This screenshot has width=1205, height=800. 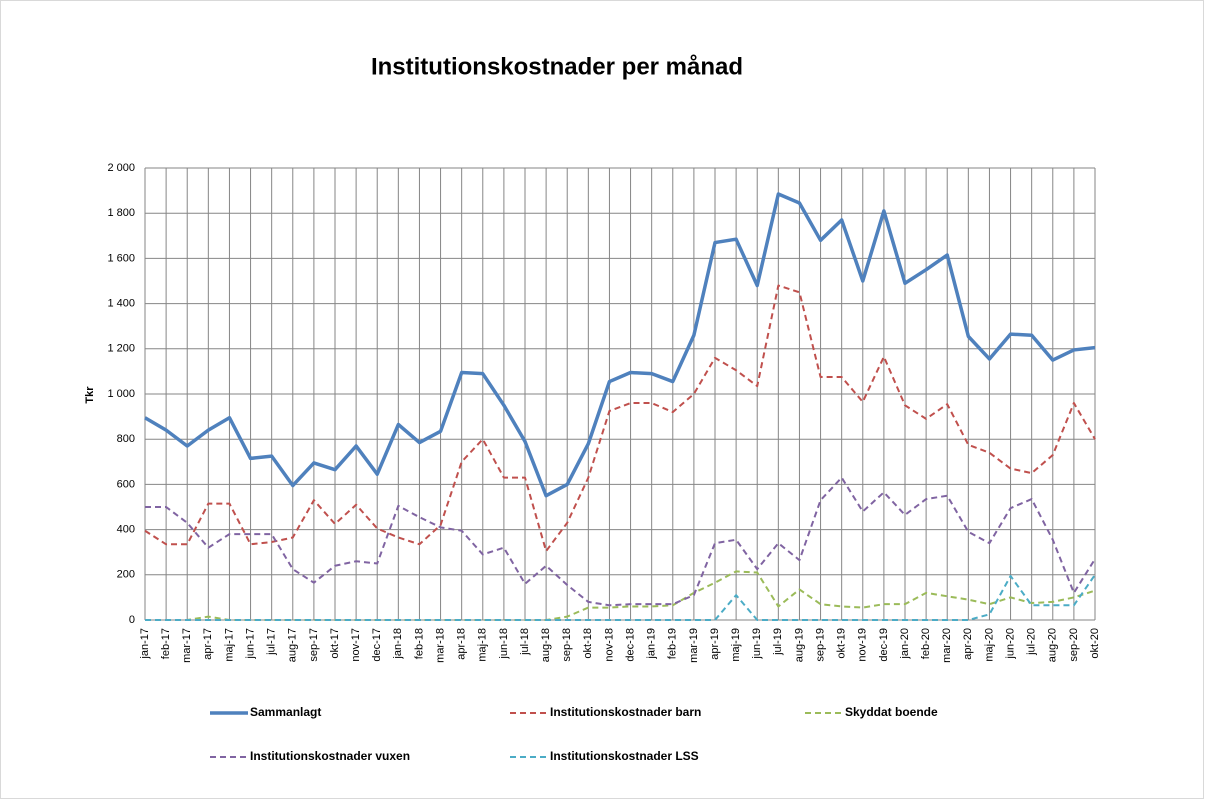 What do you see at coordinates (126, 575) in the screenshot?
I see `y-tick-label: 200` at bounding box center [126, 575].